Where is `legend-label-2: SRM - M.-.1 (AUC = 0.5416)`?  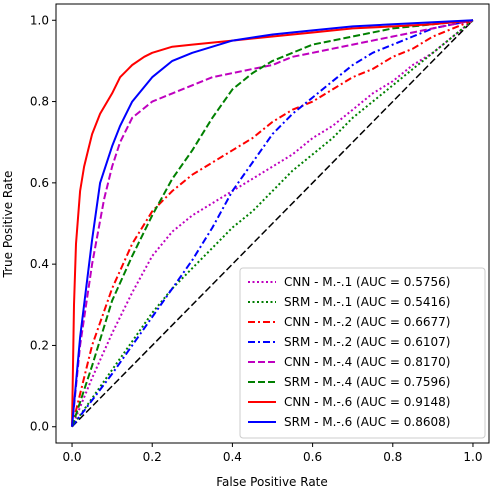 legend-label-2: SRM - M.-.1 (AUC = 0.5416) is located at coordinates (367, 302).